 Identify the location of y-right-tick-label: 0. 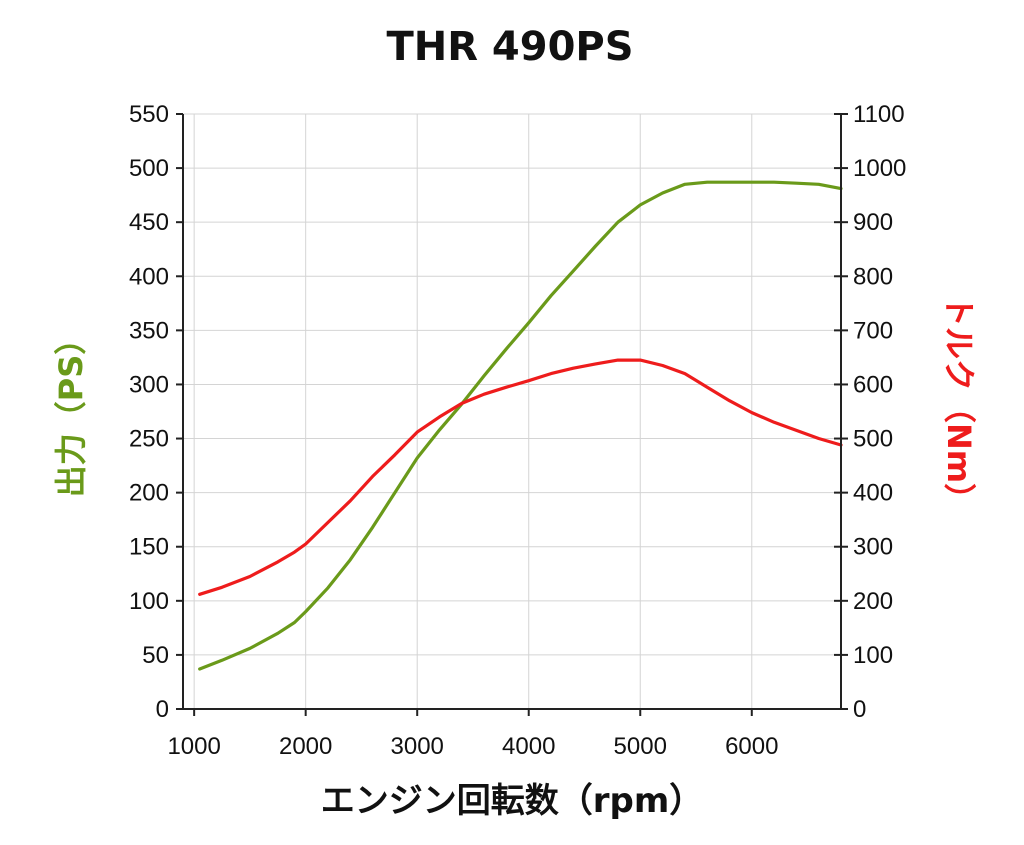
(859, 709).